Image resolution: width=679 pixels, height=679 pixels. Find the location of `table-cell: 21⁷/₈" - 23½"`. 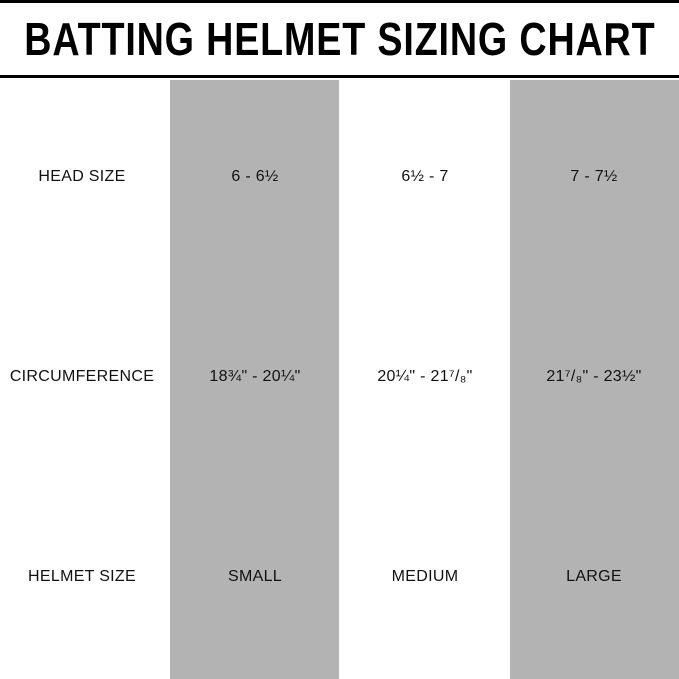

table-cell: 21⁷/₈" - 23½" is located at coordinates (594, 376).